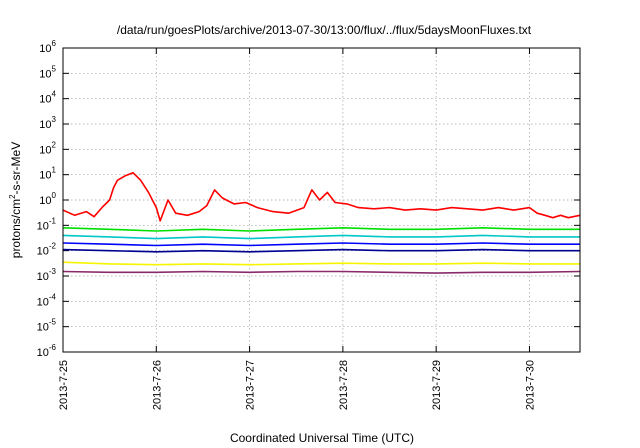  Describe the element at coordinates (47, 123) in the screenshot. I see `y-tick-label: 10³` at that location.